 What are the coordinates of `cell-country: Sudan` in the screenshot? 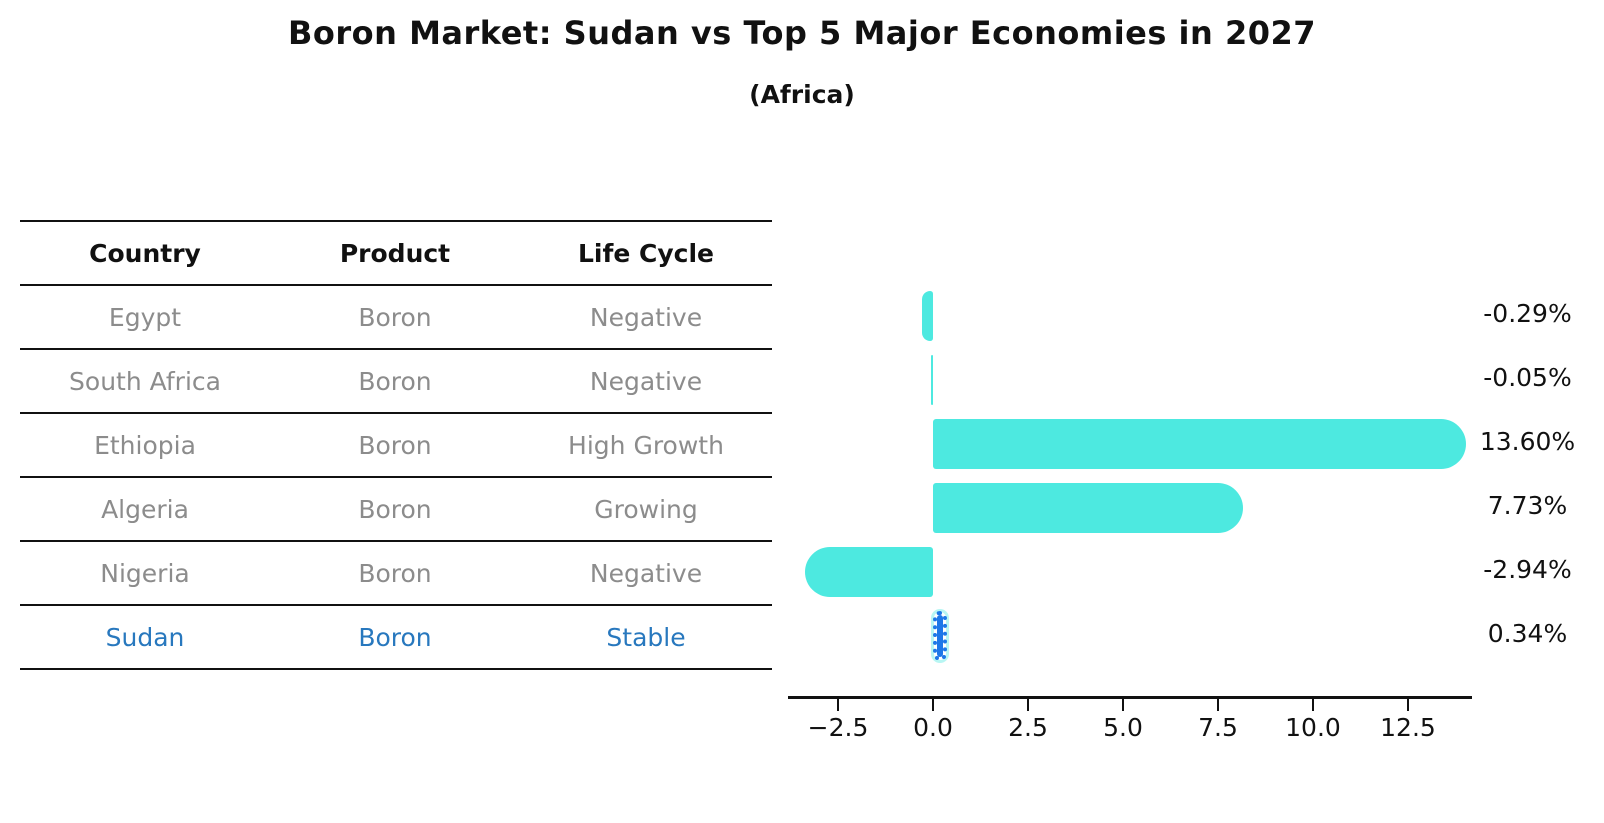 It's located at (145, 637).